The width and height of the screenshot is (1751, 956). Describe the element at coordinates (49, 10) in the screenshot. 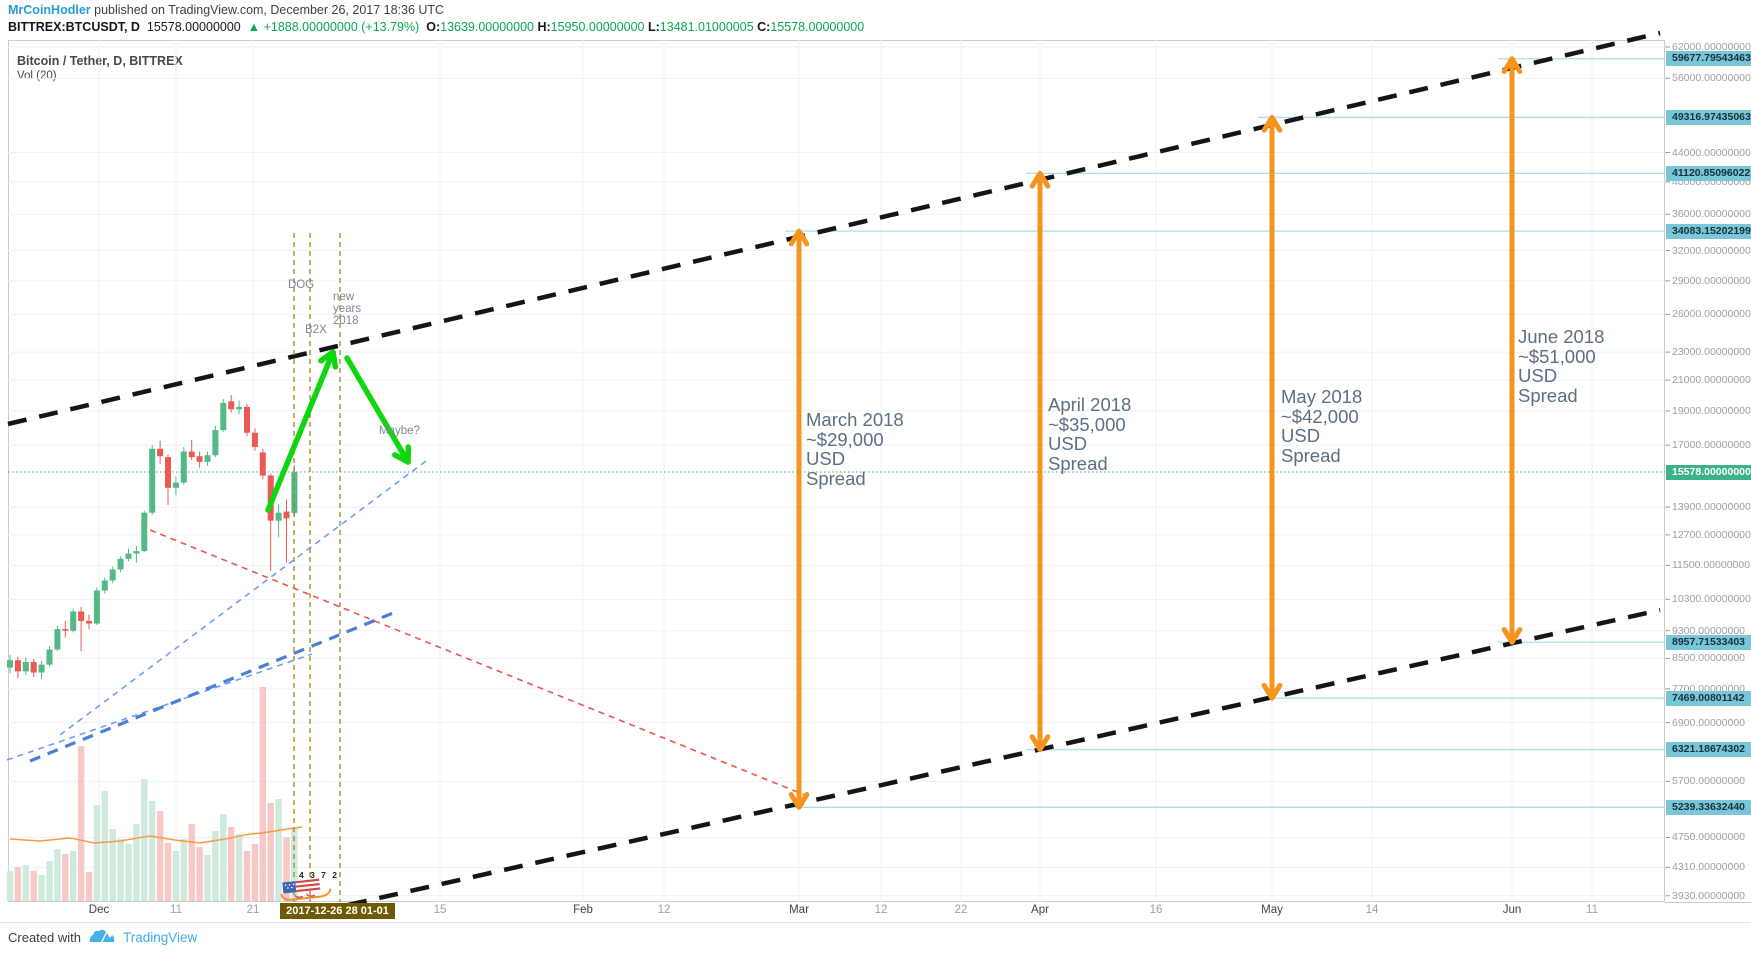

I see `author-link: MrCoinHodler` at that location.